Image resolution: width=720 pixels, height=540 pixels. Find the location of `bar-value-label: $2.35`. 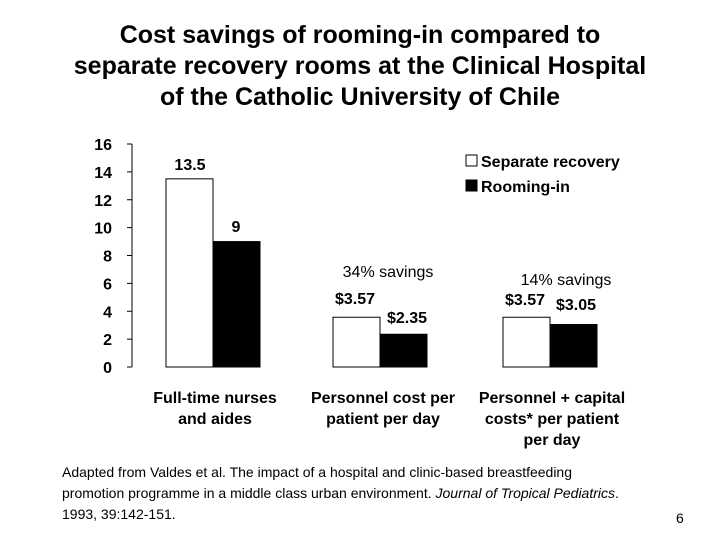

bar-value-label: $2.35 is located at coordinates (407, 318).